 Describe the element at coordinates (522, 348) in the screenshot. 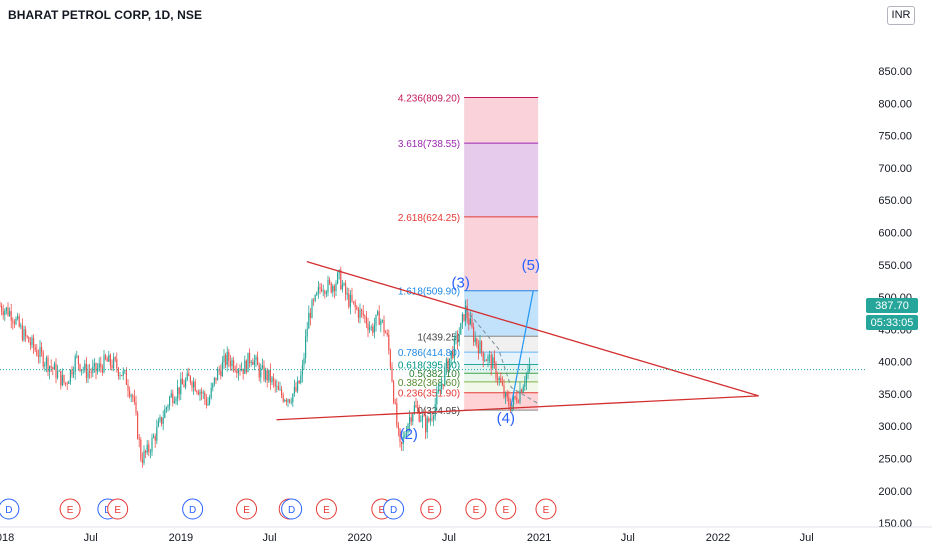

I see `wave-5-projection-line` at that location.